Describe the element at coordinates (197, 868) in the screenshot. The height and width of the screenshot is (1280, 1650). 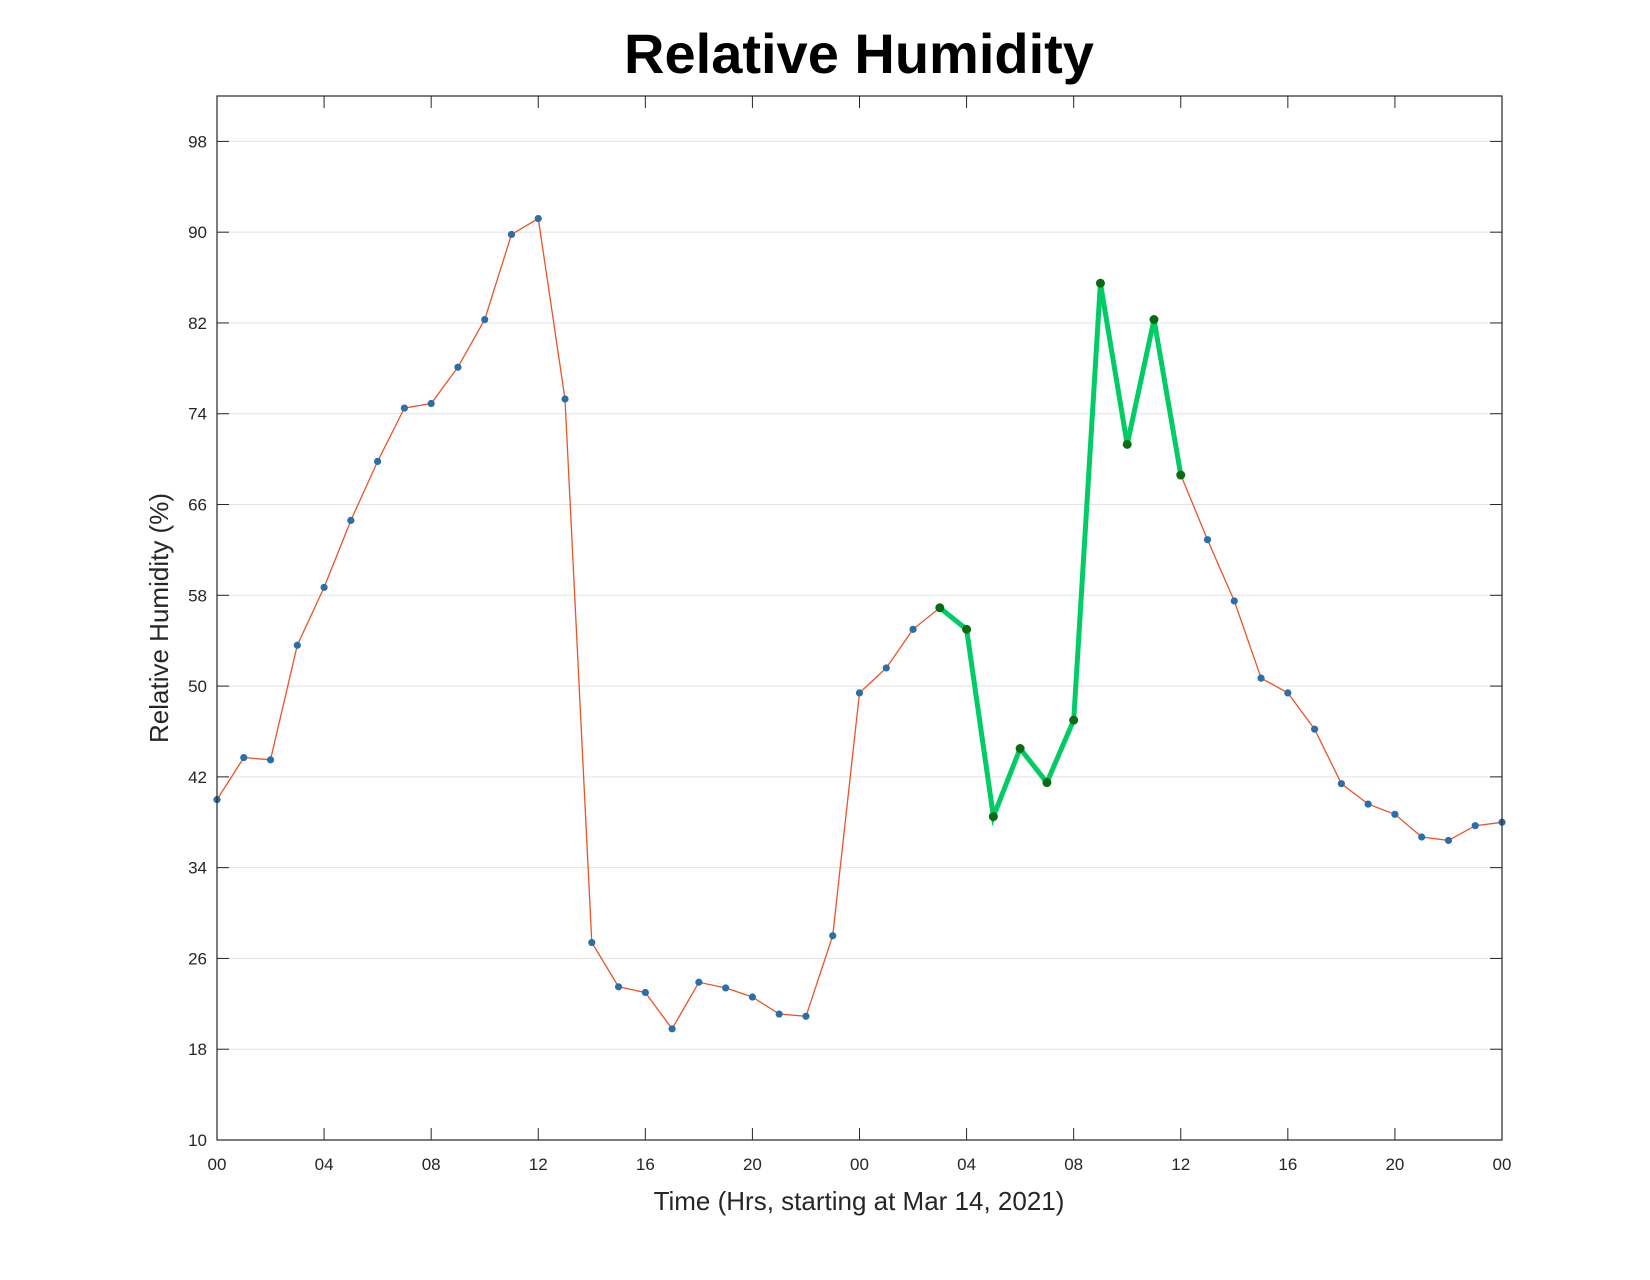
I see `y-tick-label: 34` at that location.